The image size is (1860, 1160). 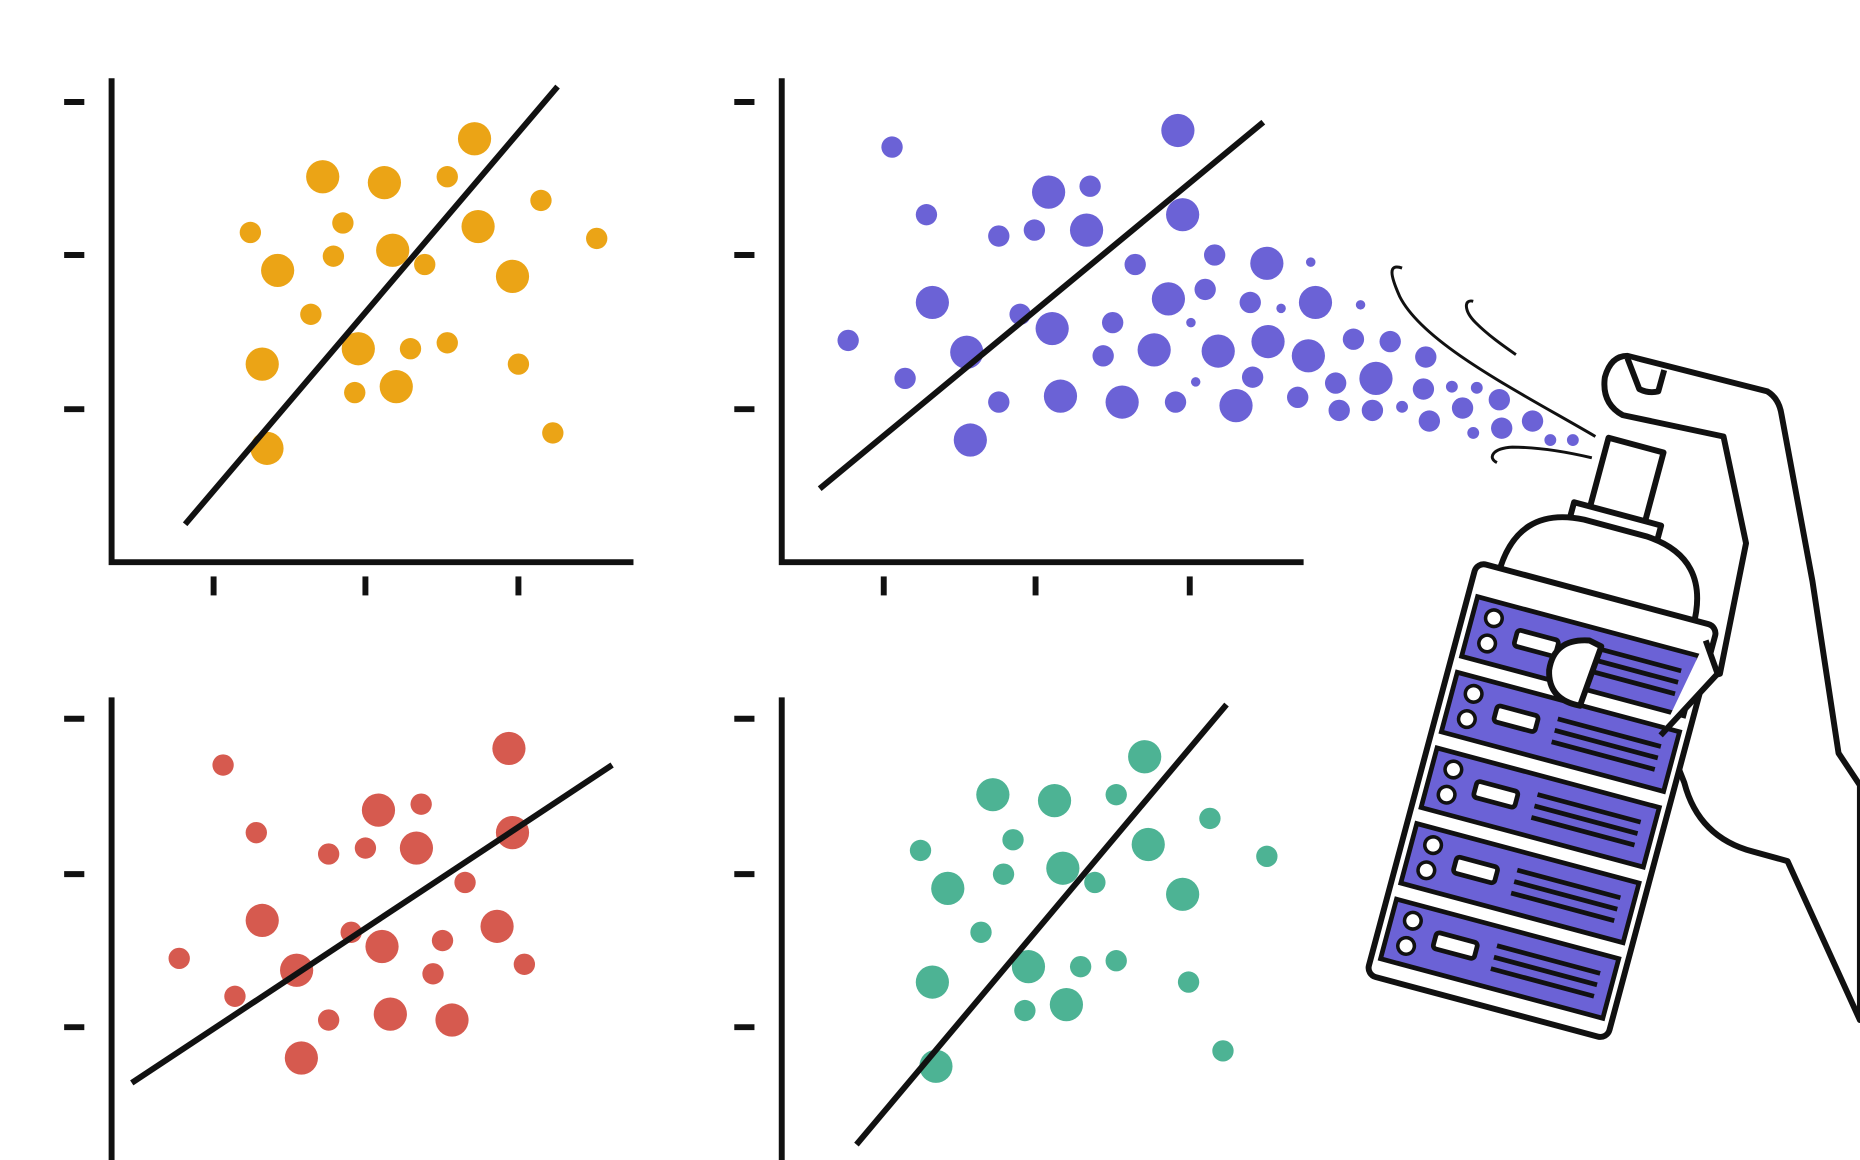 What do you see at coordinates (1041, 924) in the screenshot?
I see `trend-line` at bounding box center [1041, 924].